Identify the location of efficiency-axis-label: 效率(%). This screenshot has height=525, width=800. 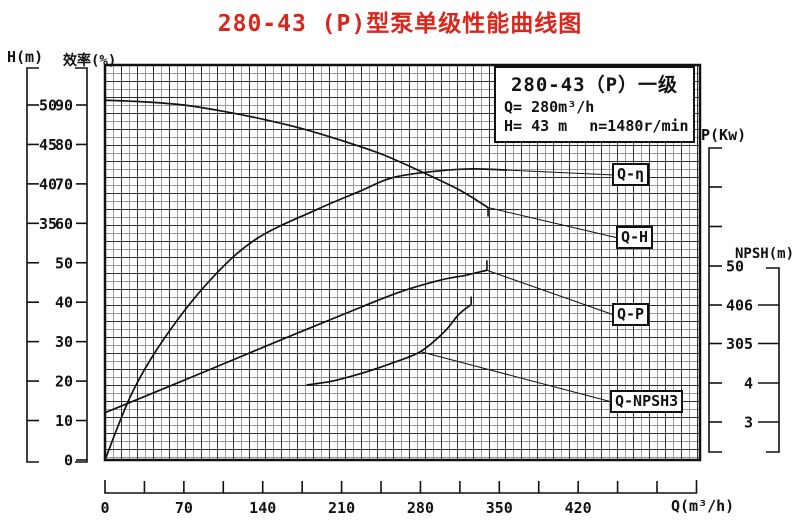
(90, 61).